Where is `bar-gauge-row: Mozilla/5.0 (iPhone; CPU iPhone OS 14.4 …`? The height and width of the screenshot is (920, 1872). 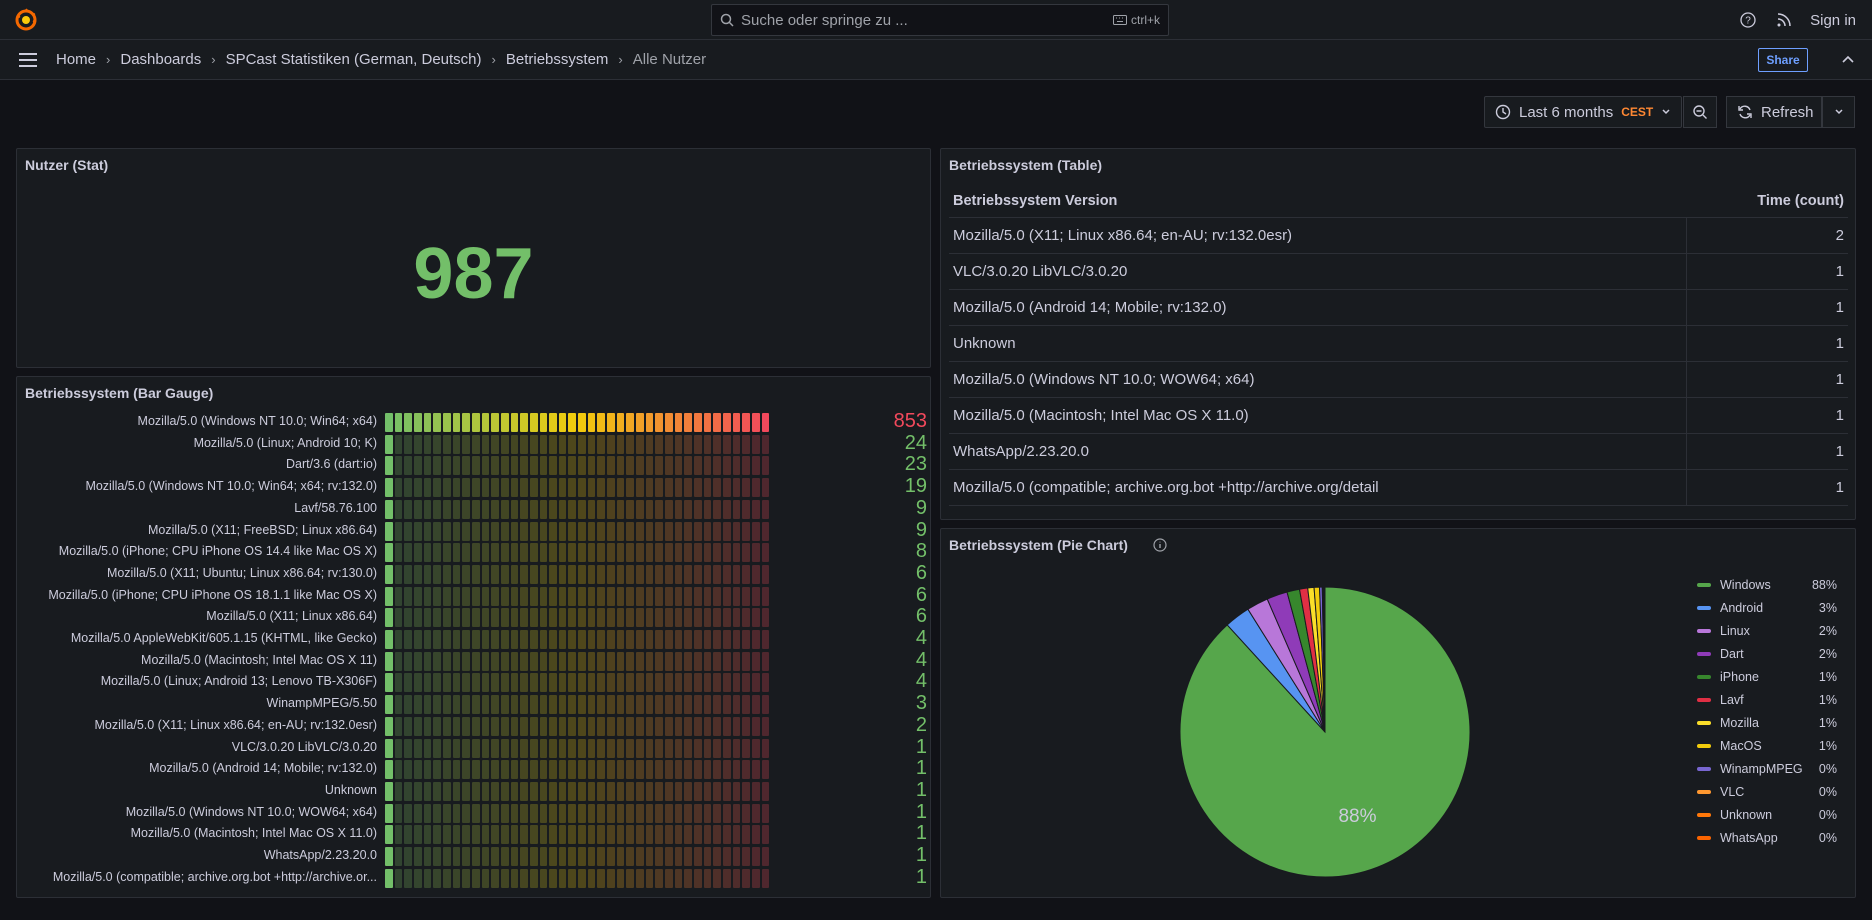 bar-gauge-row: Mozilla/5.0 (iPhone; CPU iPhone OS 14.4 … is located at coordinates (474, 551).